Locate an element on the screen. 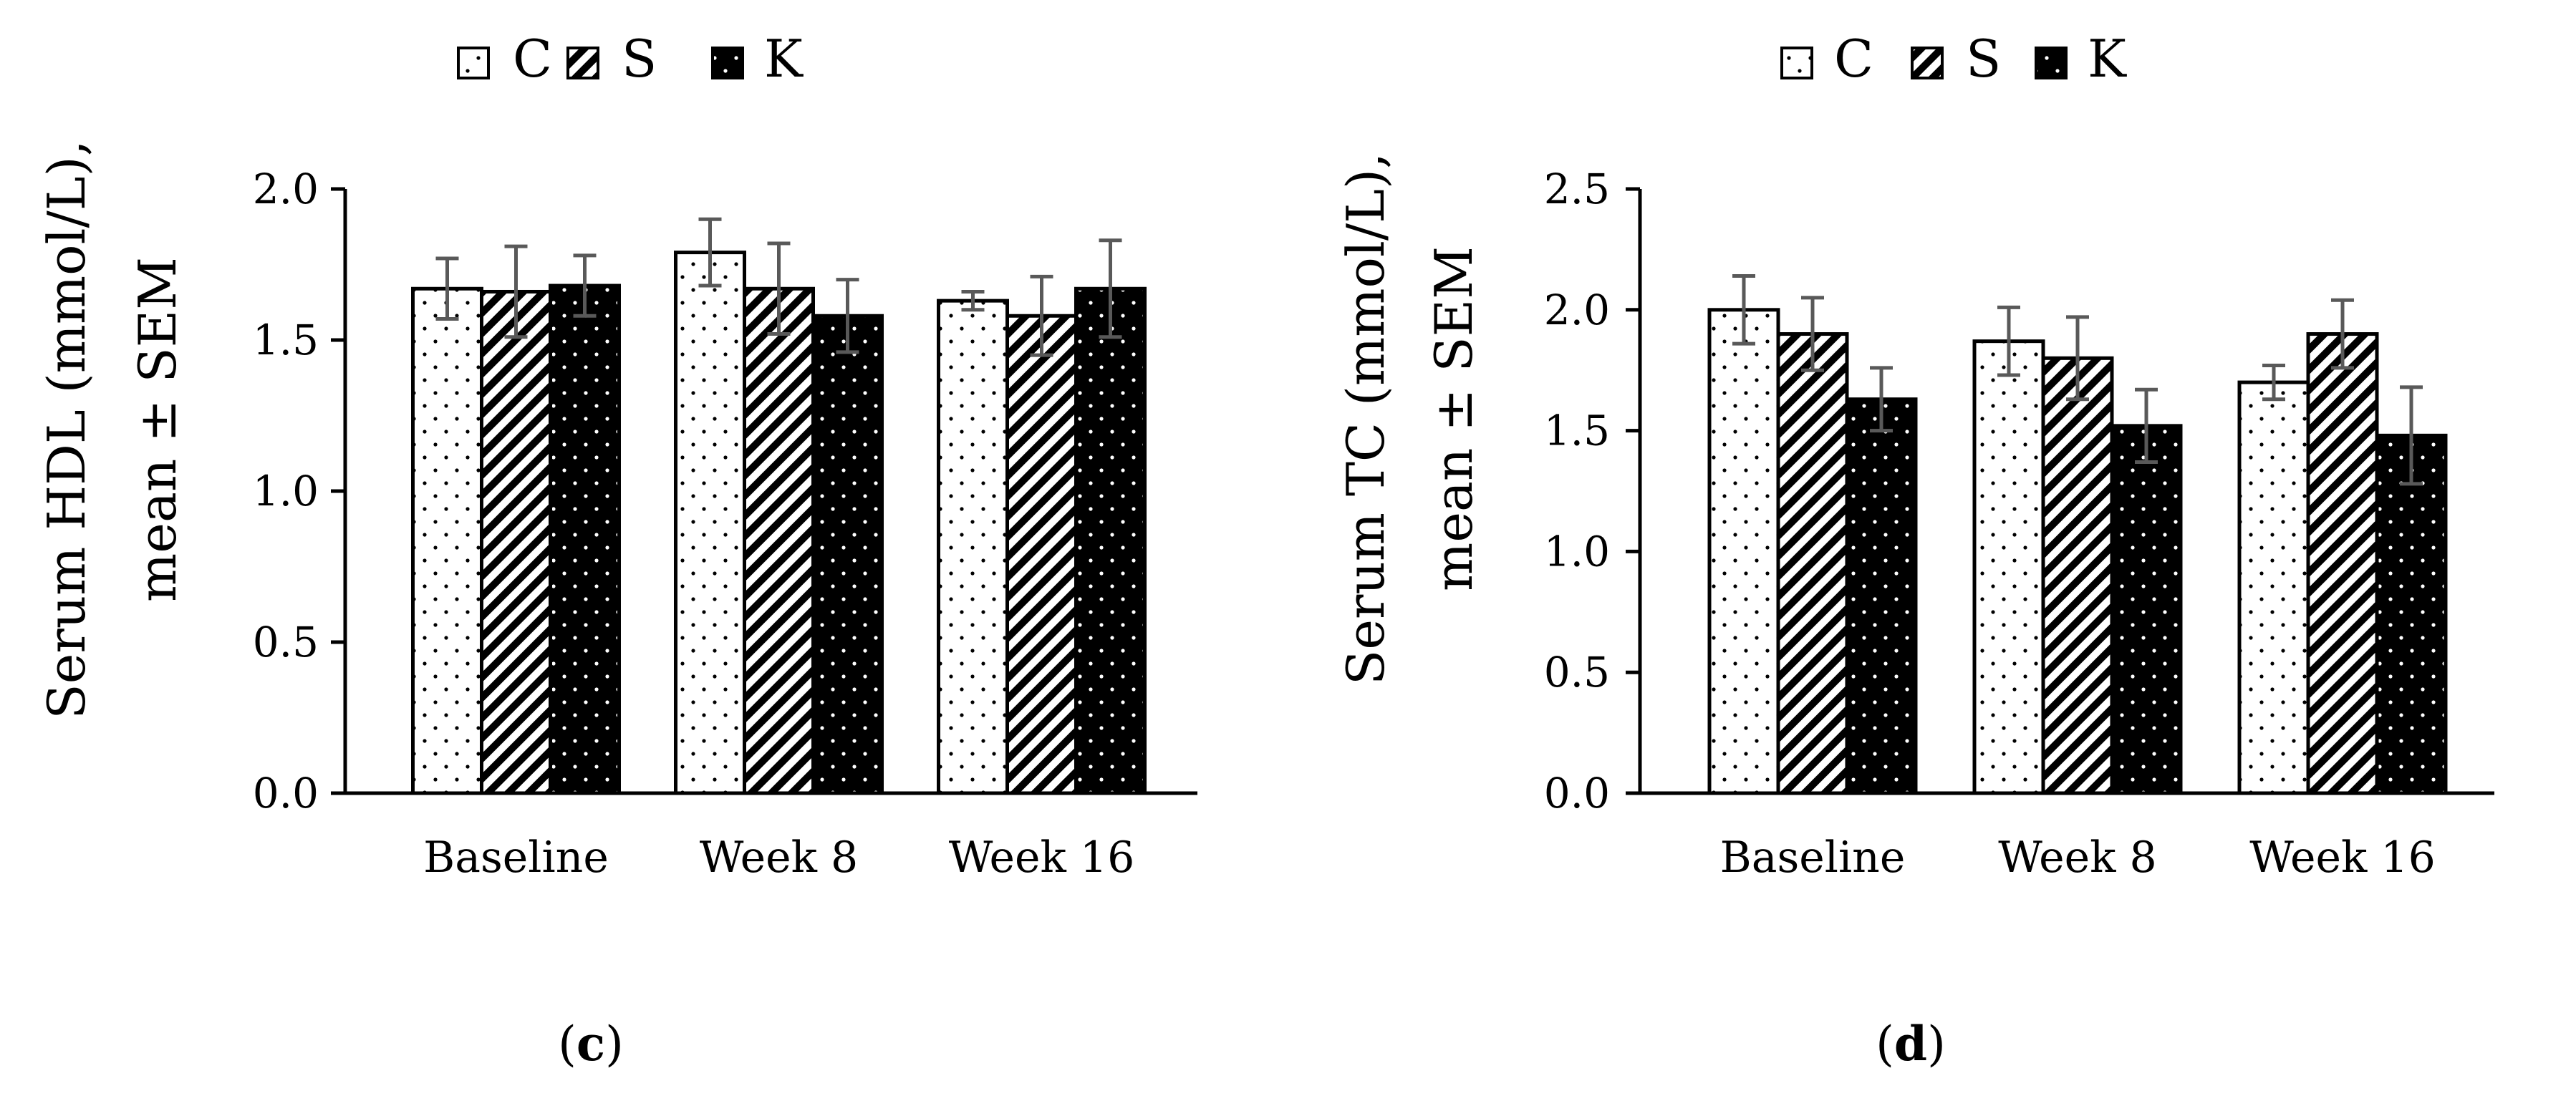  panel-caption: (c) is located at coordinates (591, 1044).